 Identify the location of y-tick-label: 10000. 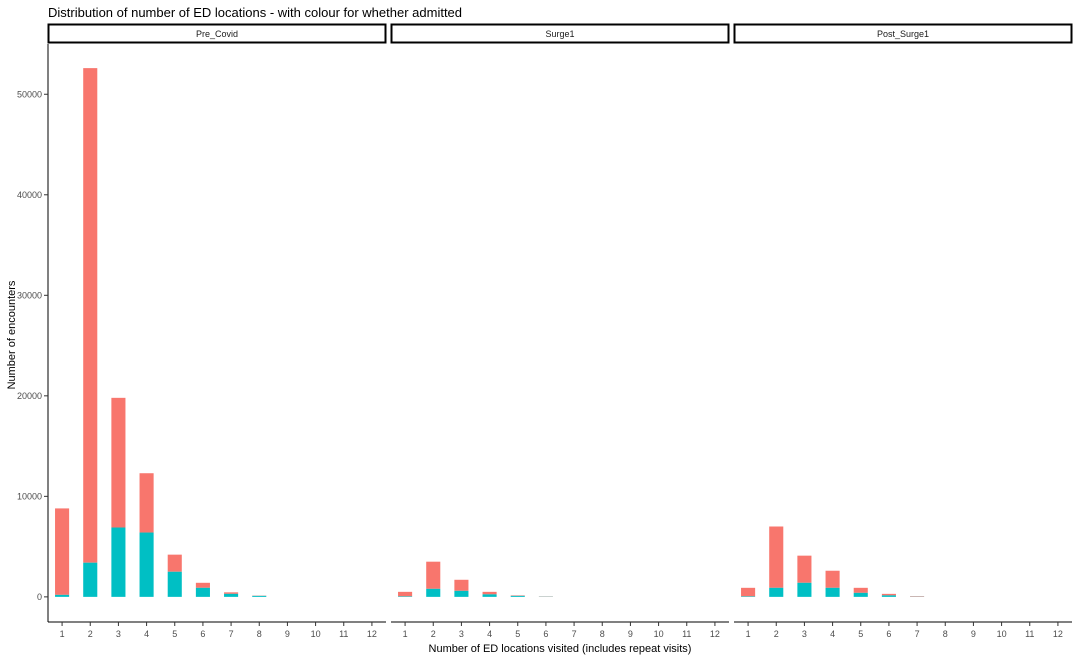
(29, 496).